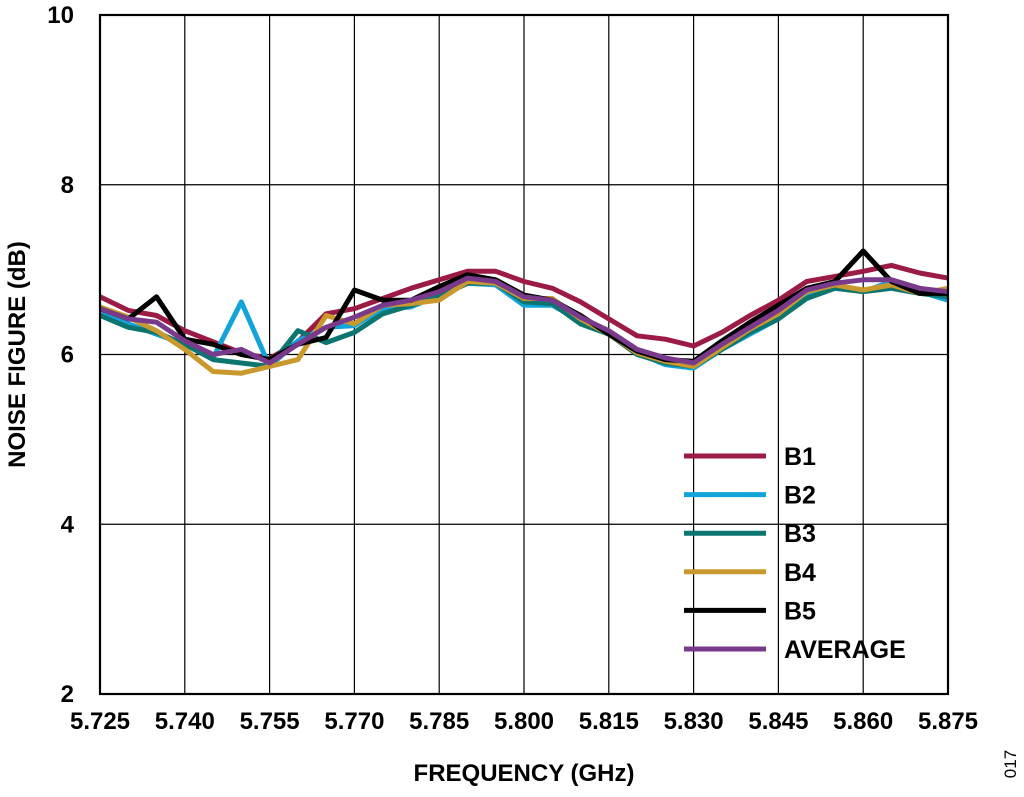 The height and width of the screenshot is (797, 1024). Describe the element at coordinates (100, 721) in the screenshot. I see `x-tick-label: 5.725` at that location.